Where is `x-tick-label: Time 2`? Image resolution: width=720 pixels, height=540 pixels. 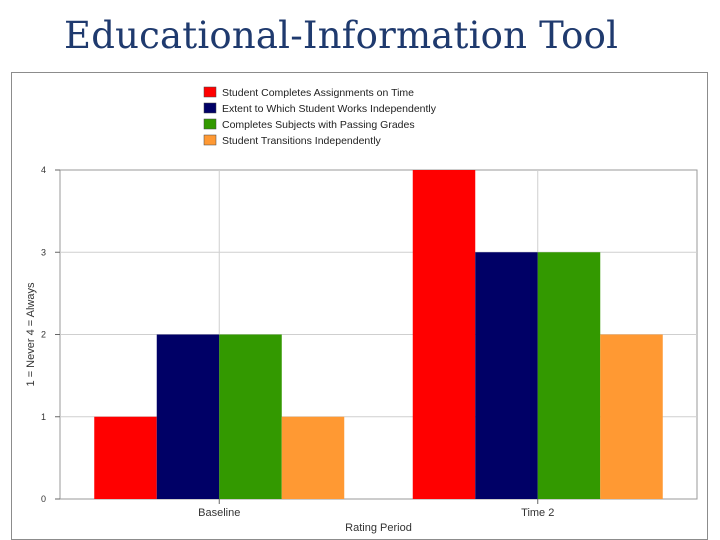 x-tick-label: Time 2 is located at coordinates (537, 513).